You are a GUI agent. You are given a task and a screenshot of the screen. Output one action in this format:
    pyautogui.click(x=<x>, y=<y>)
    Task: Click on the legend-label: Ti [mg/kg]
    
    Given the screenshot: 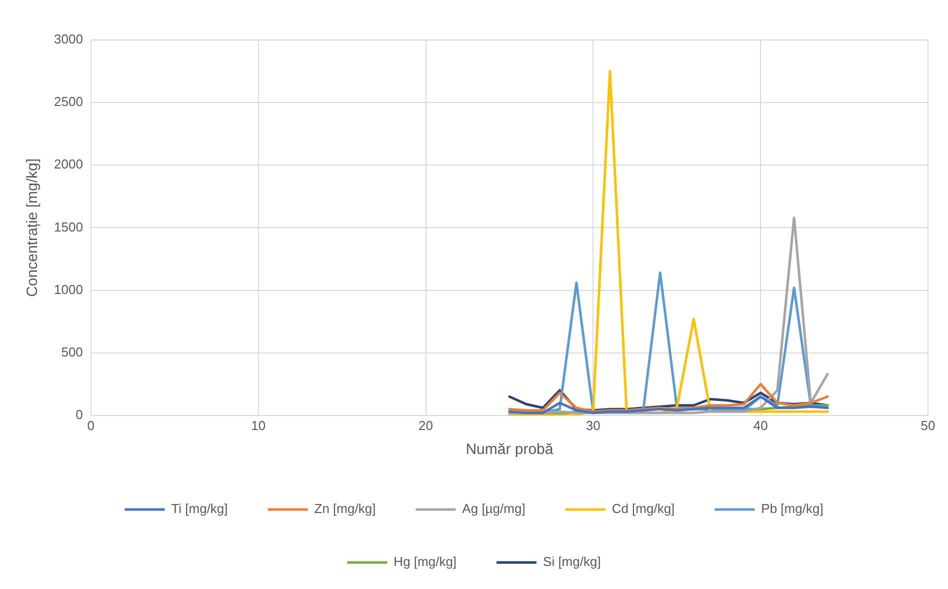 What is the action you would take?
    pyautogui.click(x=199, y=508)
    